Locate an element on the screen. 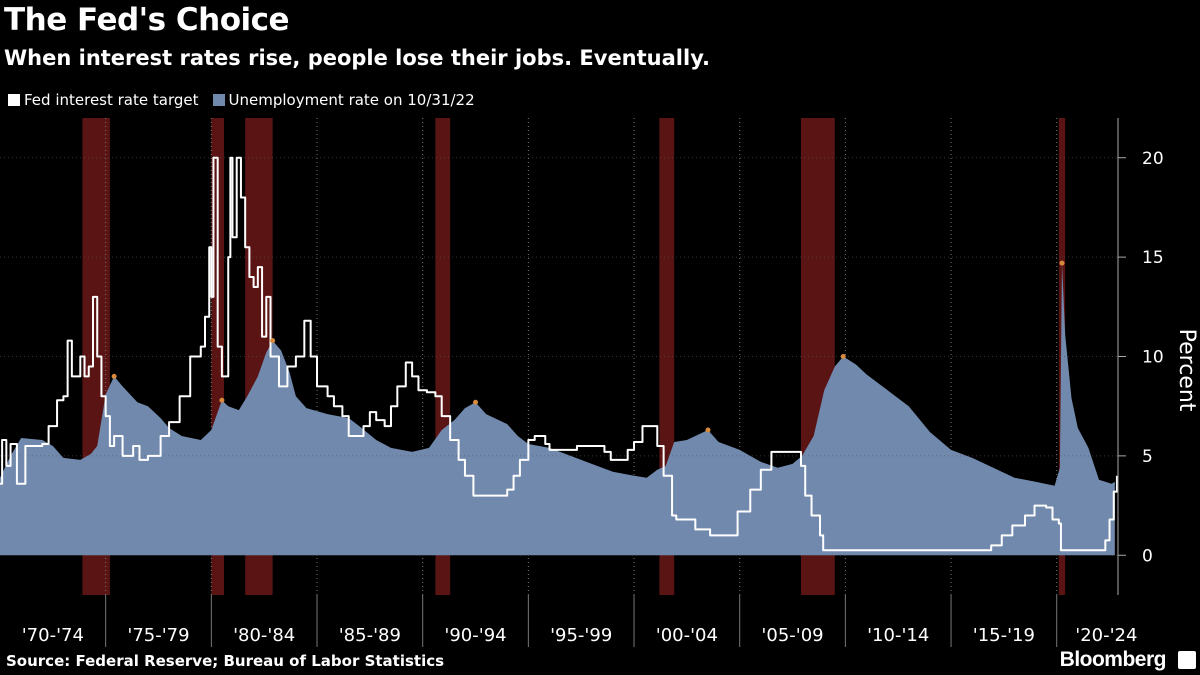 The image size is (1200, 675). y-tick-label: 0 is located at coordinates (1147, 556).